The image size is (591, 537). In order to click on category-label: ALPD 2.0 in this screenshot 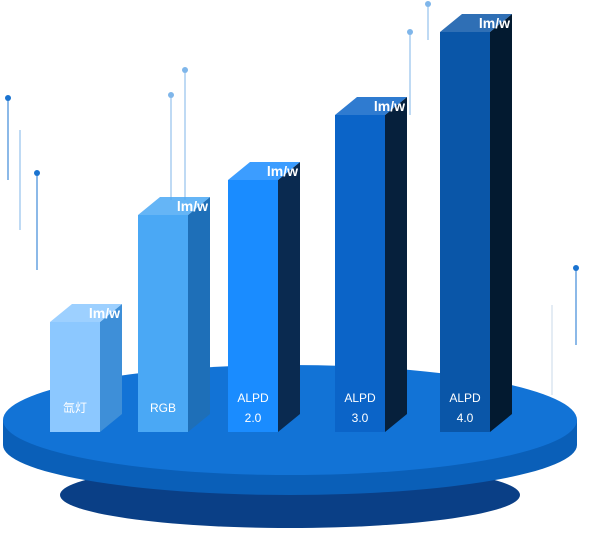, I will do `click(253, 408)`.